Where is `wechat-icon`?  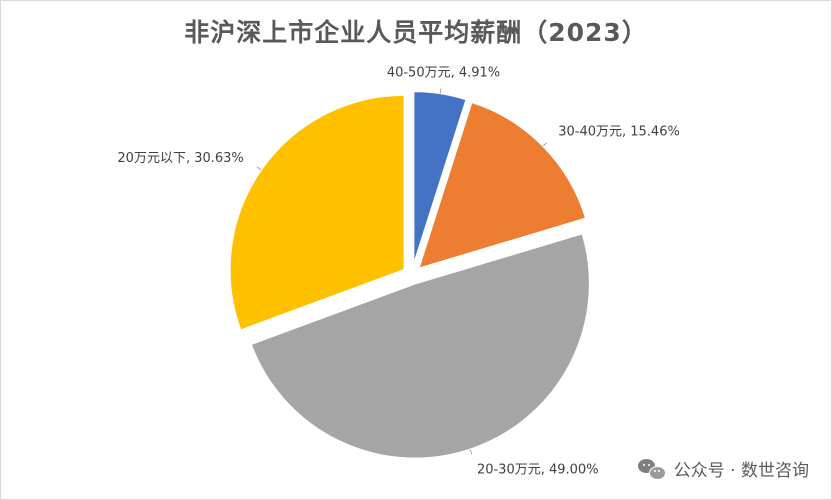 wechat-icon is located at coordinates (651, 469).